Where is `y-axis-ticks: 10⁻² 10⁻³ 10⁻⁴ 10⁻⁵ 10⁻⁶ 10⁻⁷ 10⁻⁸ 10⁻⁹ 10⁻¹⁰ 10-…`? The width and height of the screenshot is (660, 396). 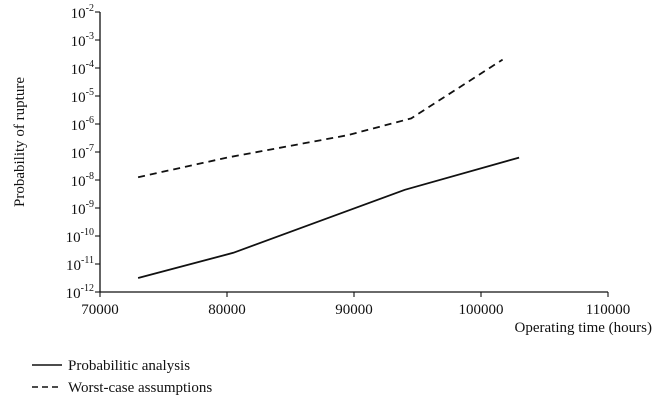
y-axis-ticks: 10⁻² 10⁻³ 10⁻⁴ 10⁻⁵ 10⁻⁶ 10⁻⁷ 10⁻⁸ 10⁻⁹ 10⁻¹⁰ 10-… is located at coordinates (83, 152).